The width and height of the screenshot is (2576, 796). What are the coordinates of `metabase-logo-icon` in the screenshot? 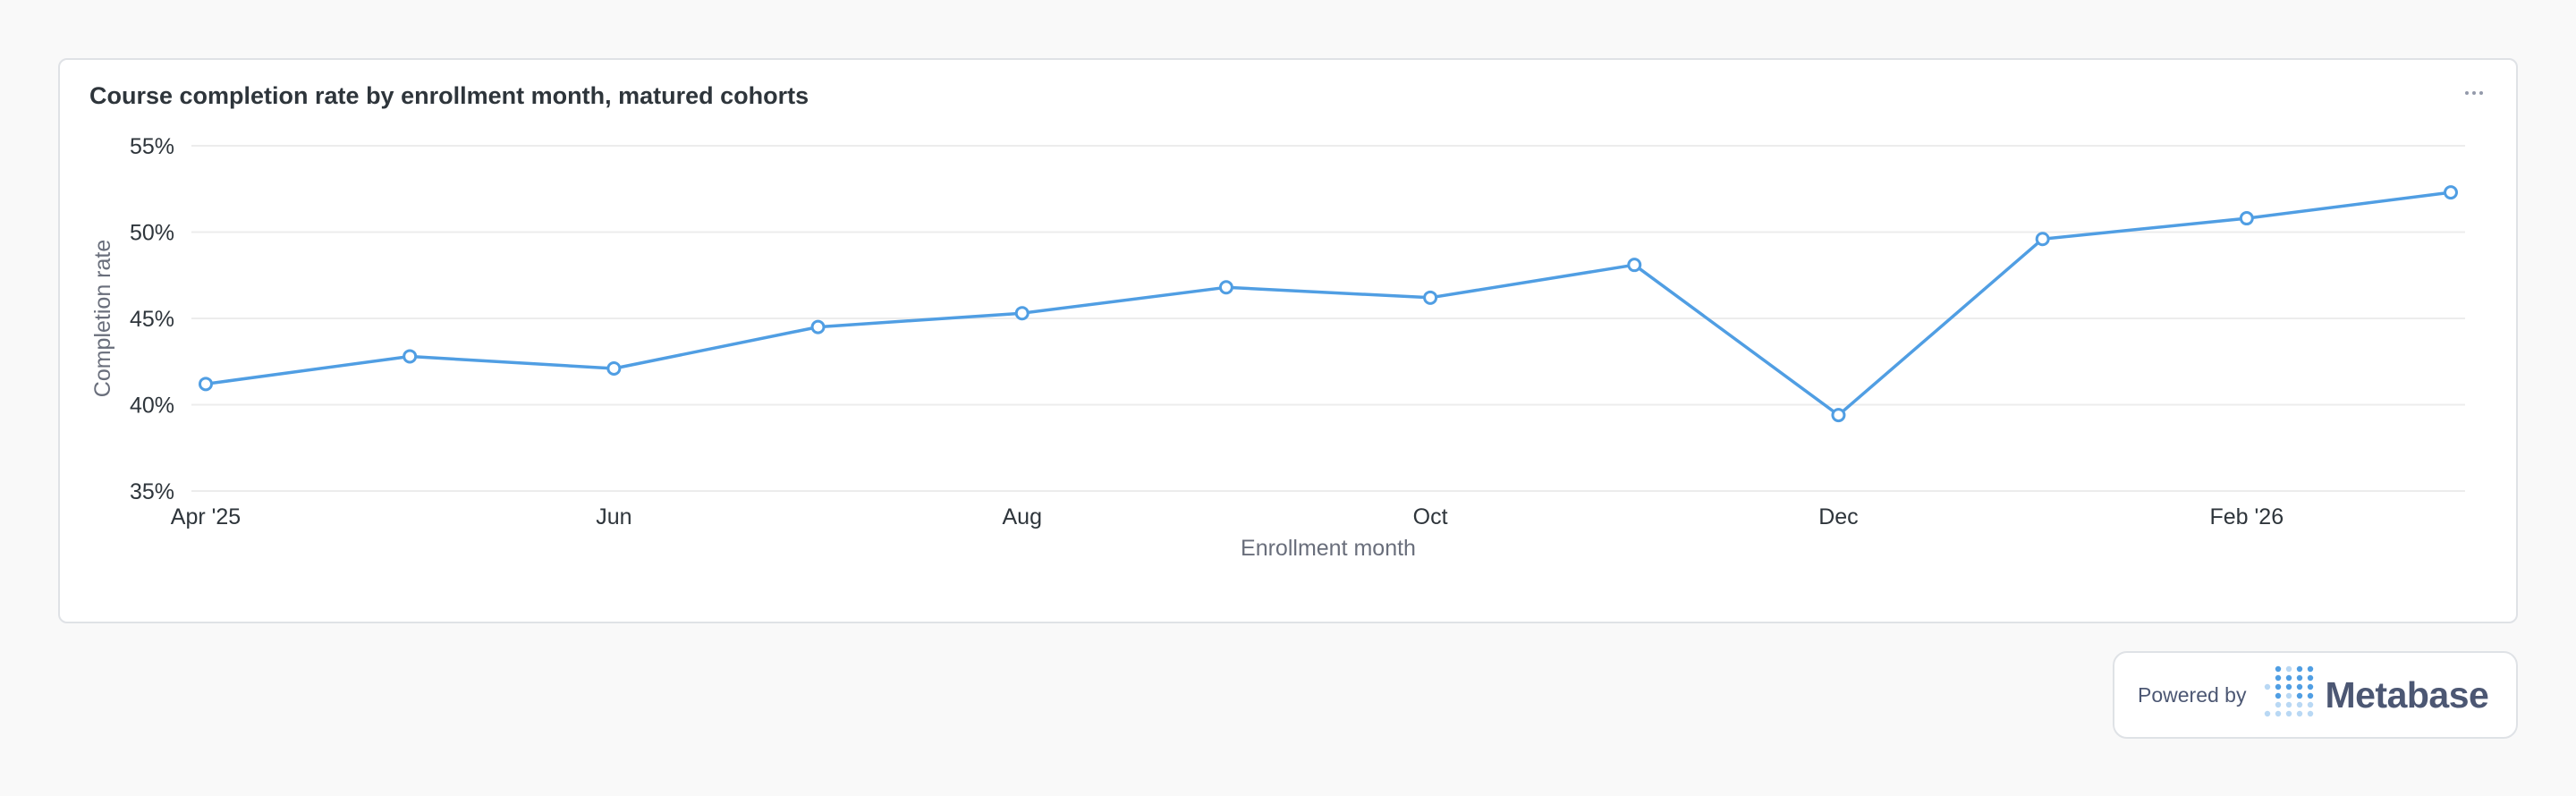 It's located at (2289, 695).